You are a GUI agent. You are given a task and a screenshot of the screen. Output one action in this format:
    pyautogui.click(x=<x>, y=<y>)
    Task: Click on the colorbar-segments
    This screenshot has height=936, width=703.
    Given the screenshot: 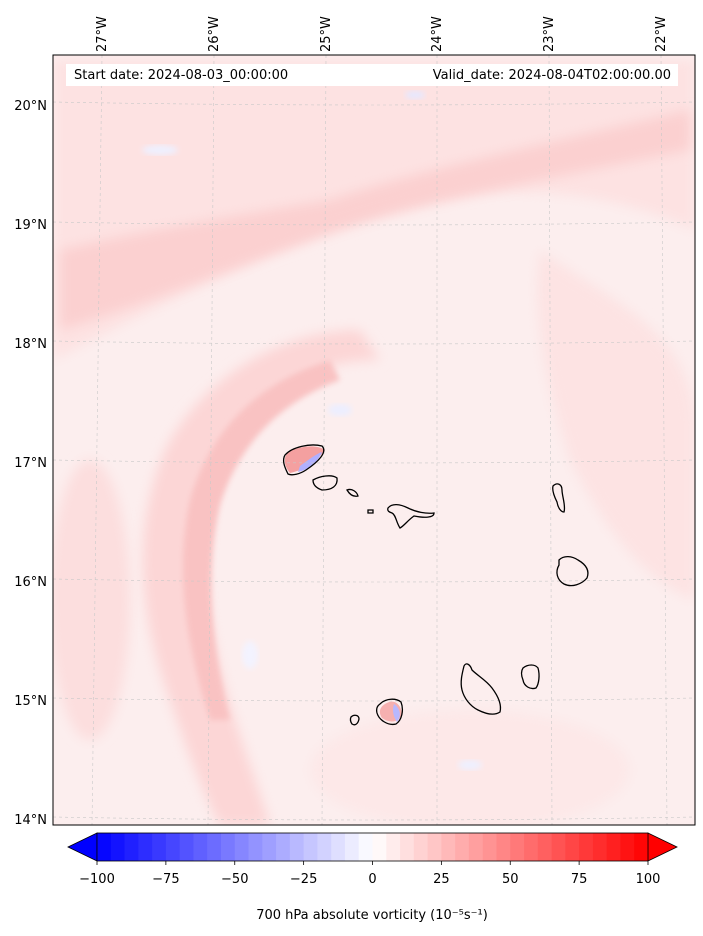 What is the action you would take?
    pyautogui.click(x=373, y=847)
    